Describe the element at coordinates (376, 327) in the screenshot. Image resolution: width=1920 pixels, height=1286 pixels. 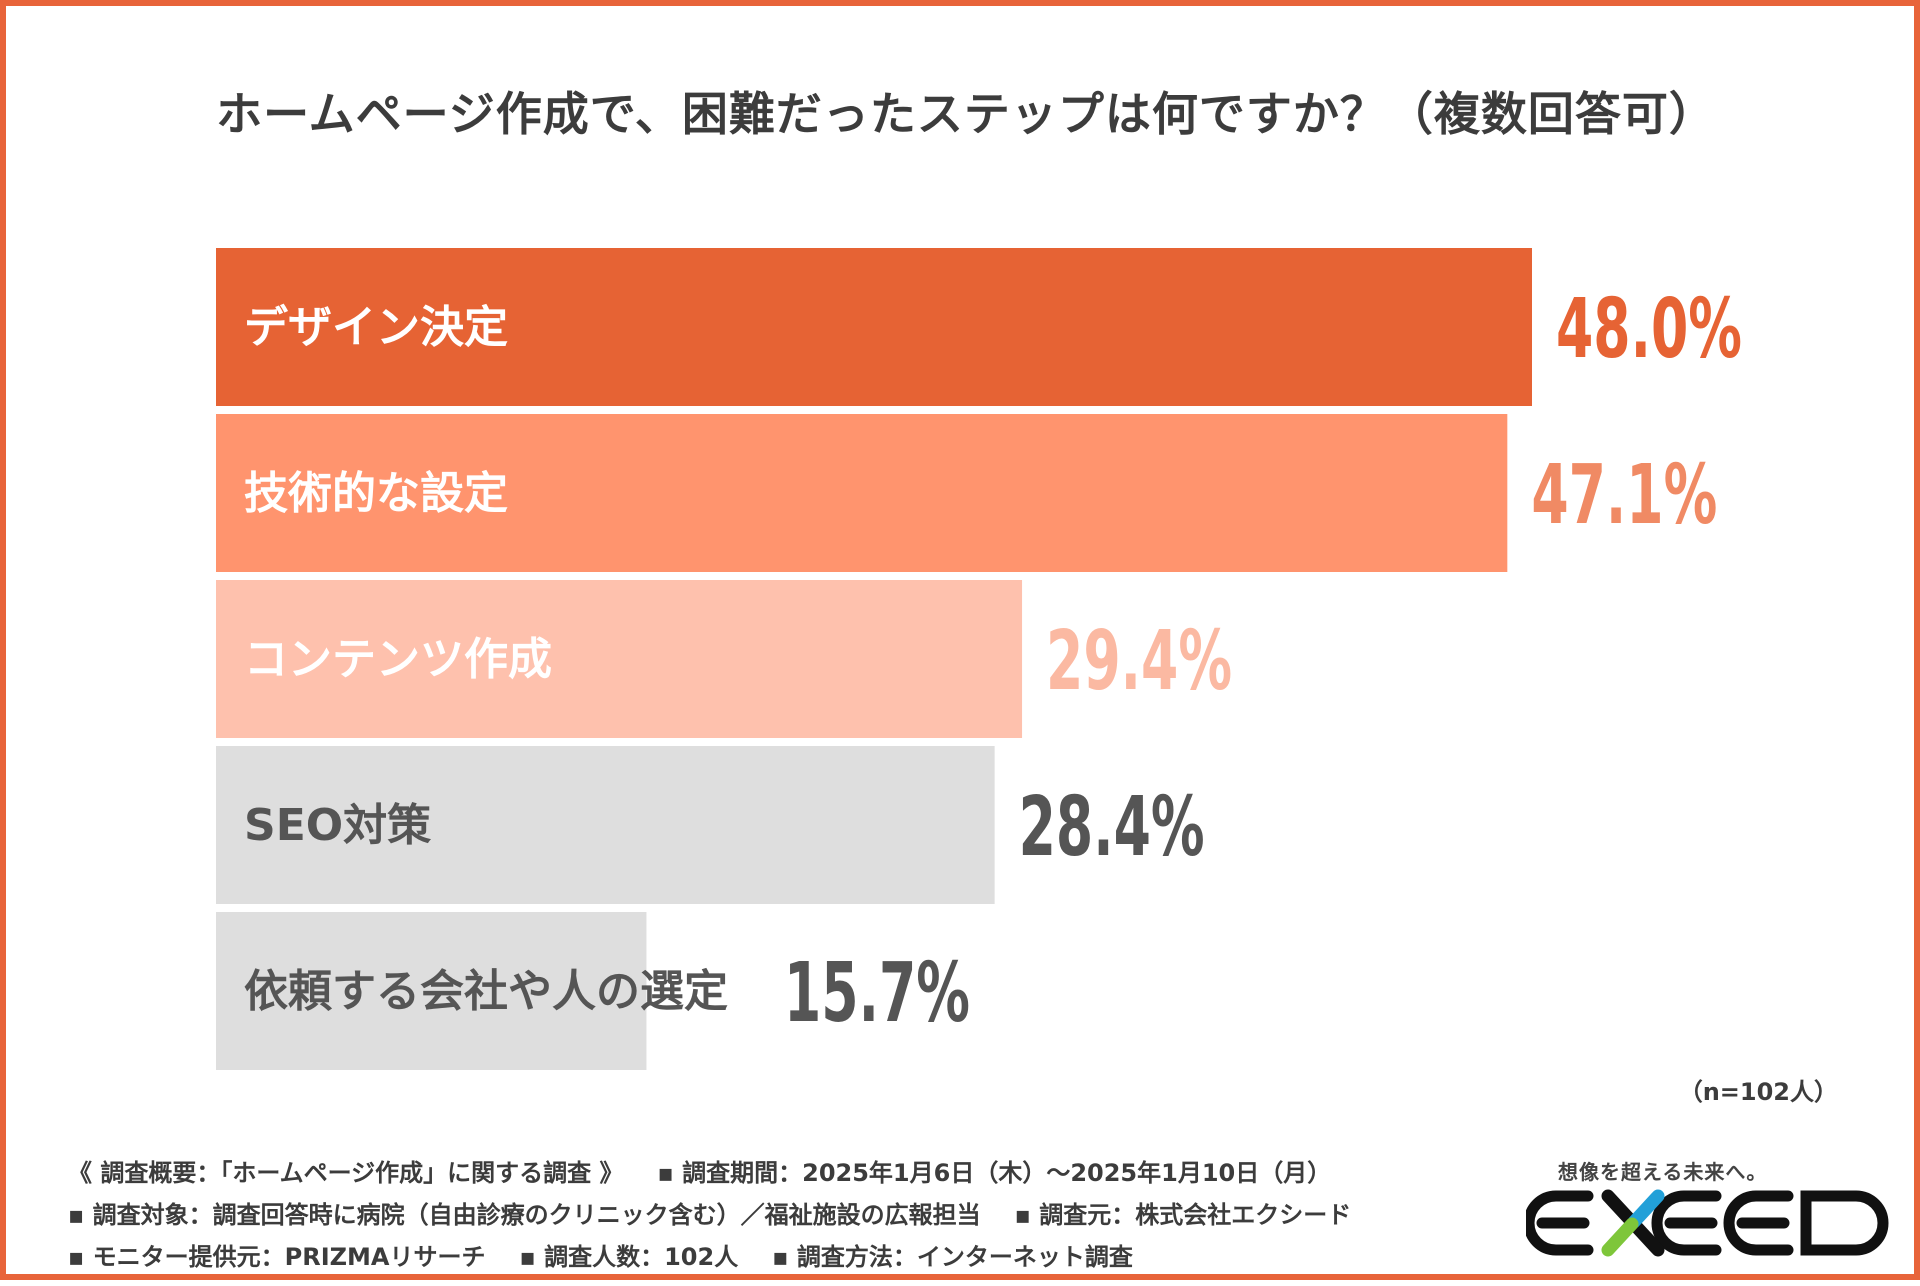
I see `category-label-0: デザイン決定` at that location.